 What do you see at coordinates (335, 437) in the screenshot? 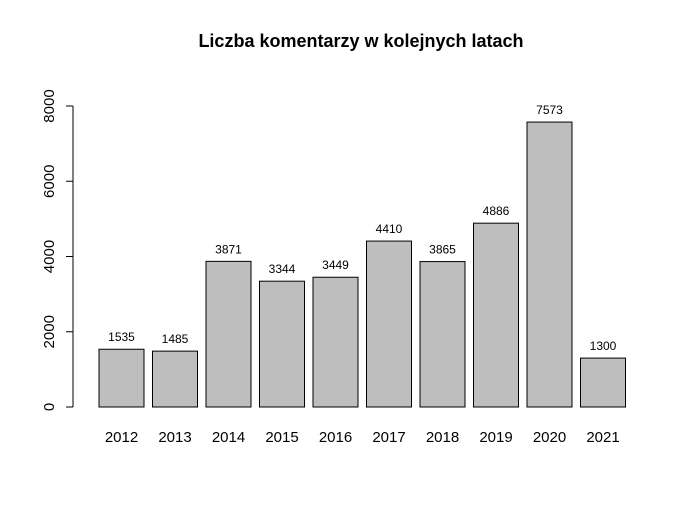
I see `x-tick-label-2016: 2016` at bounding box center [335, 437].